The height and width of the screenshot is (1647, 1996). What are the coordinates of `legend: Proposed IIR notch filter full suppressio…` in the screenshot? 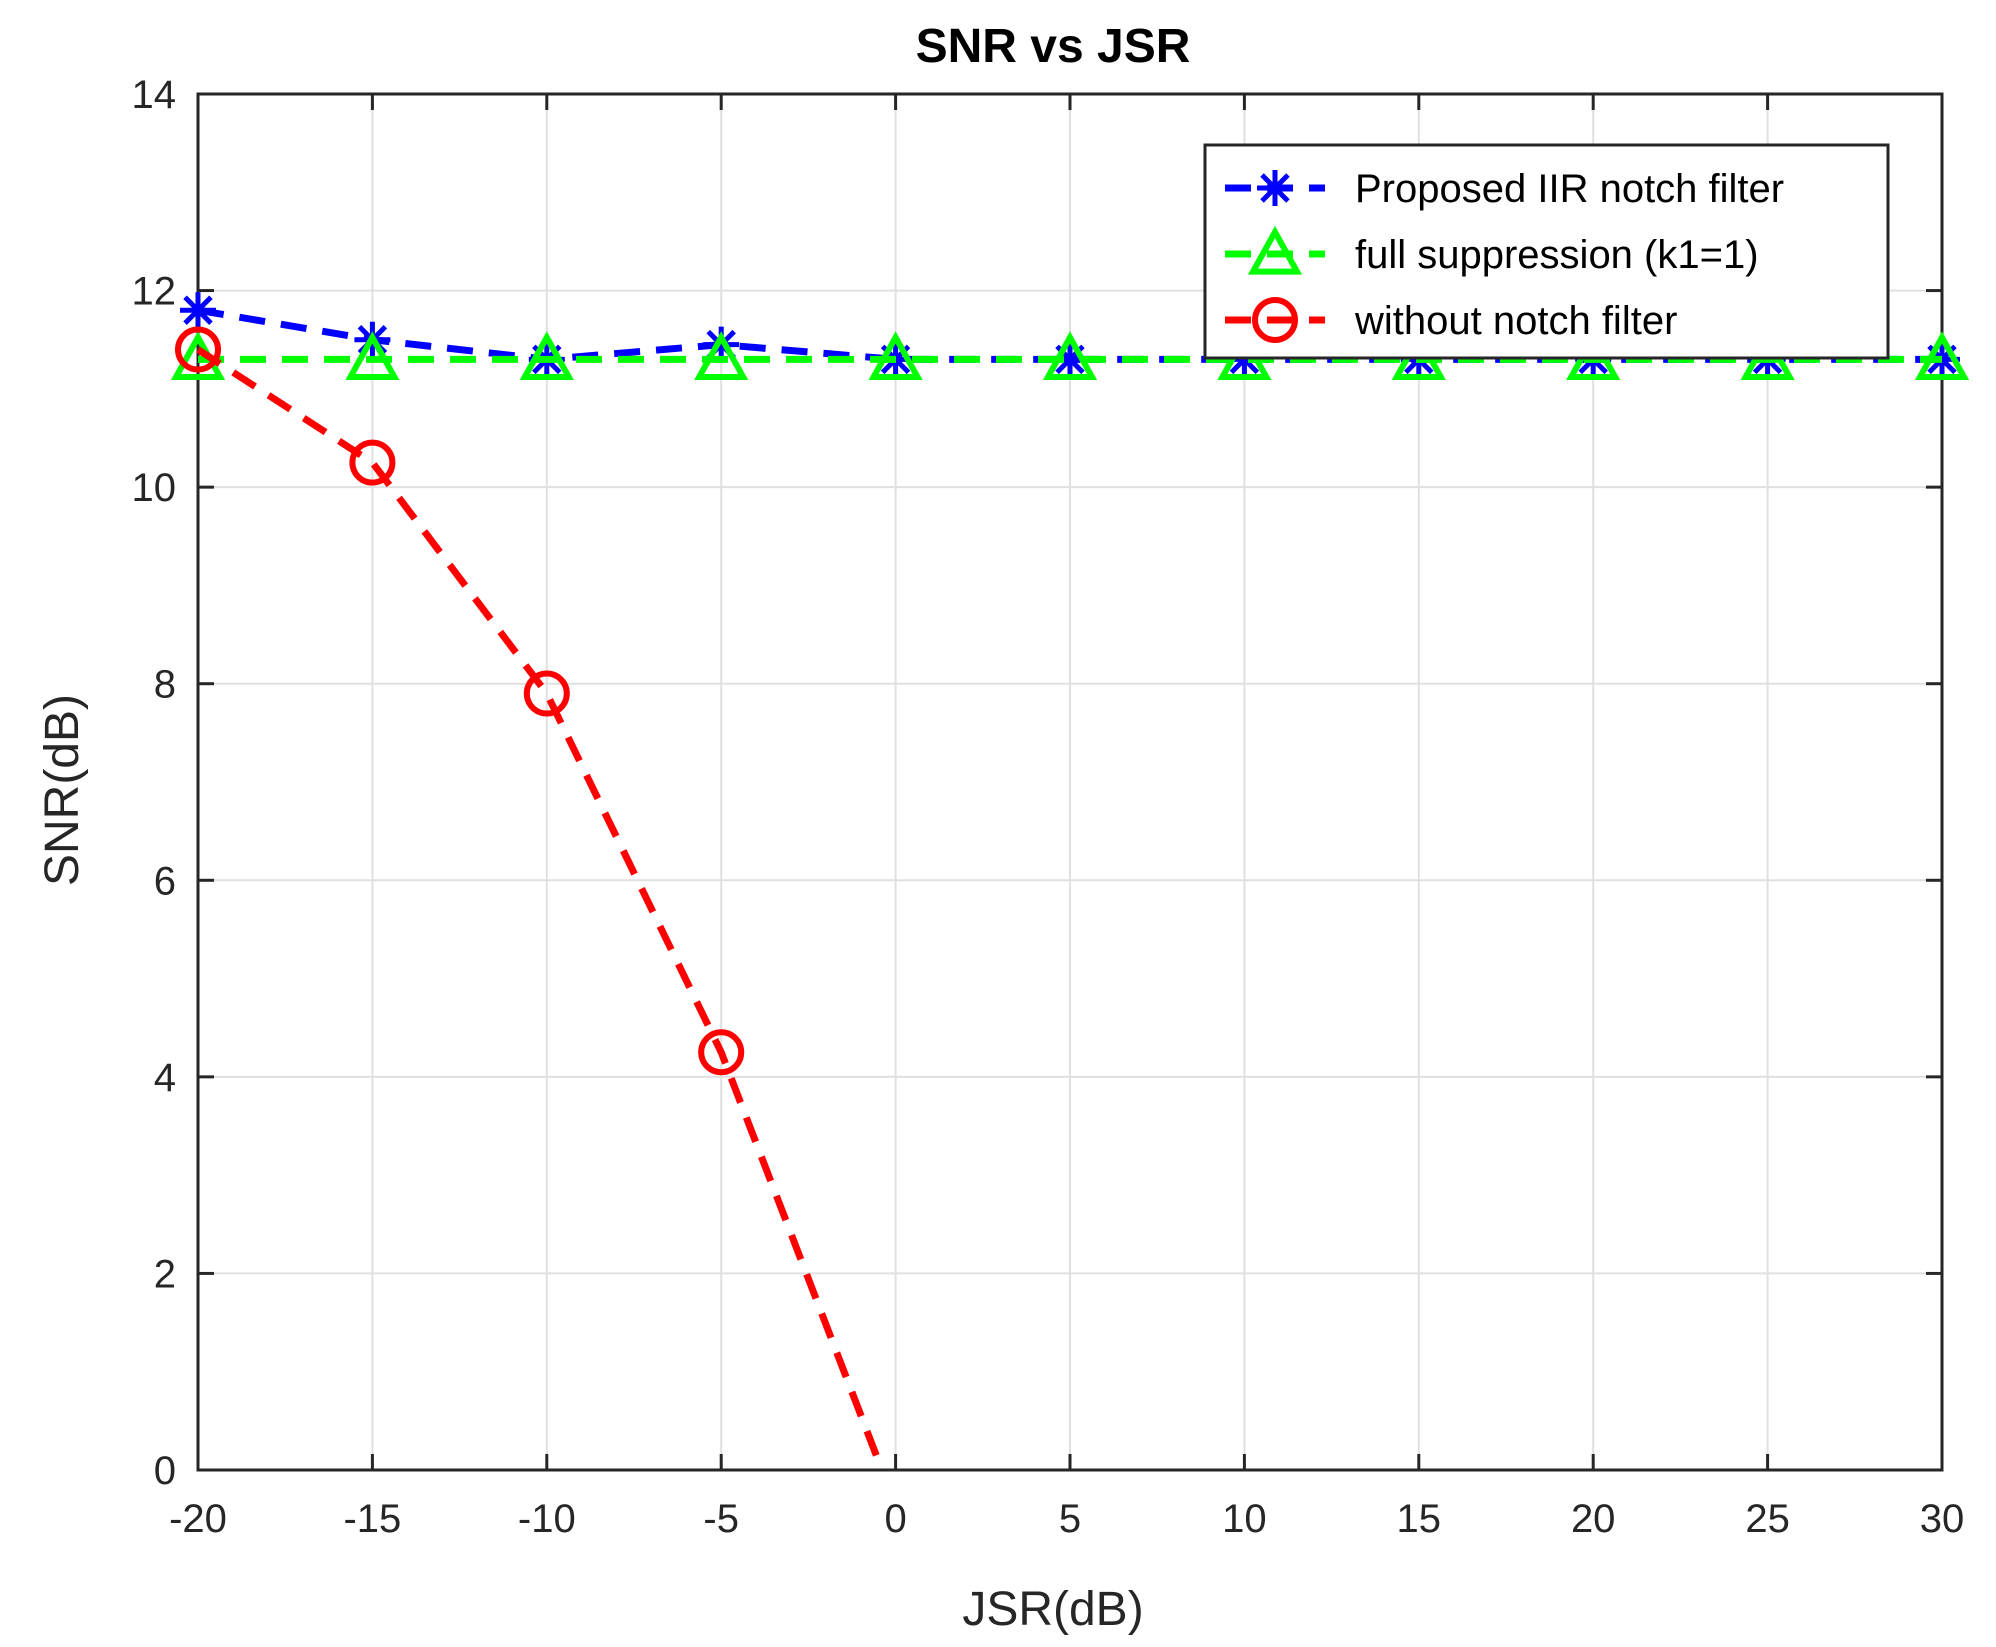 It's located at (1546, 251).